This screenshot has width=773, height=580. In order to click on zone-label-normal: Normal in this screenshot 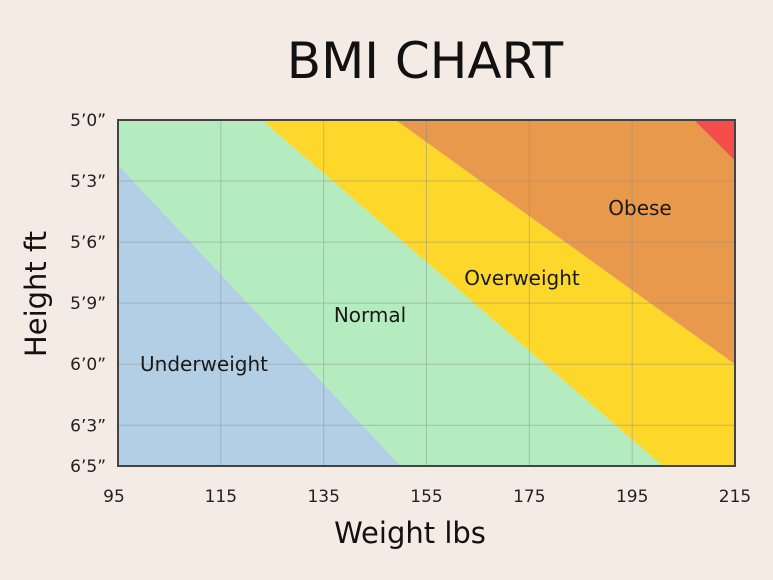, I will do `click(370, 315)`.